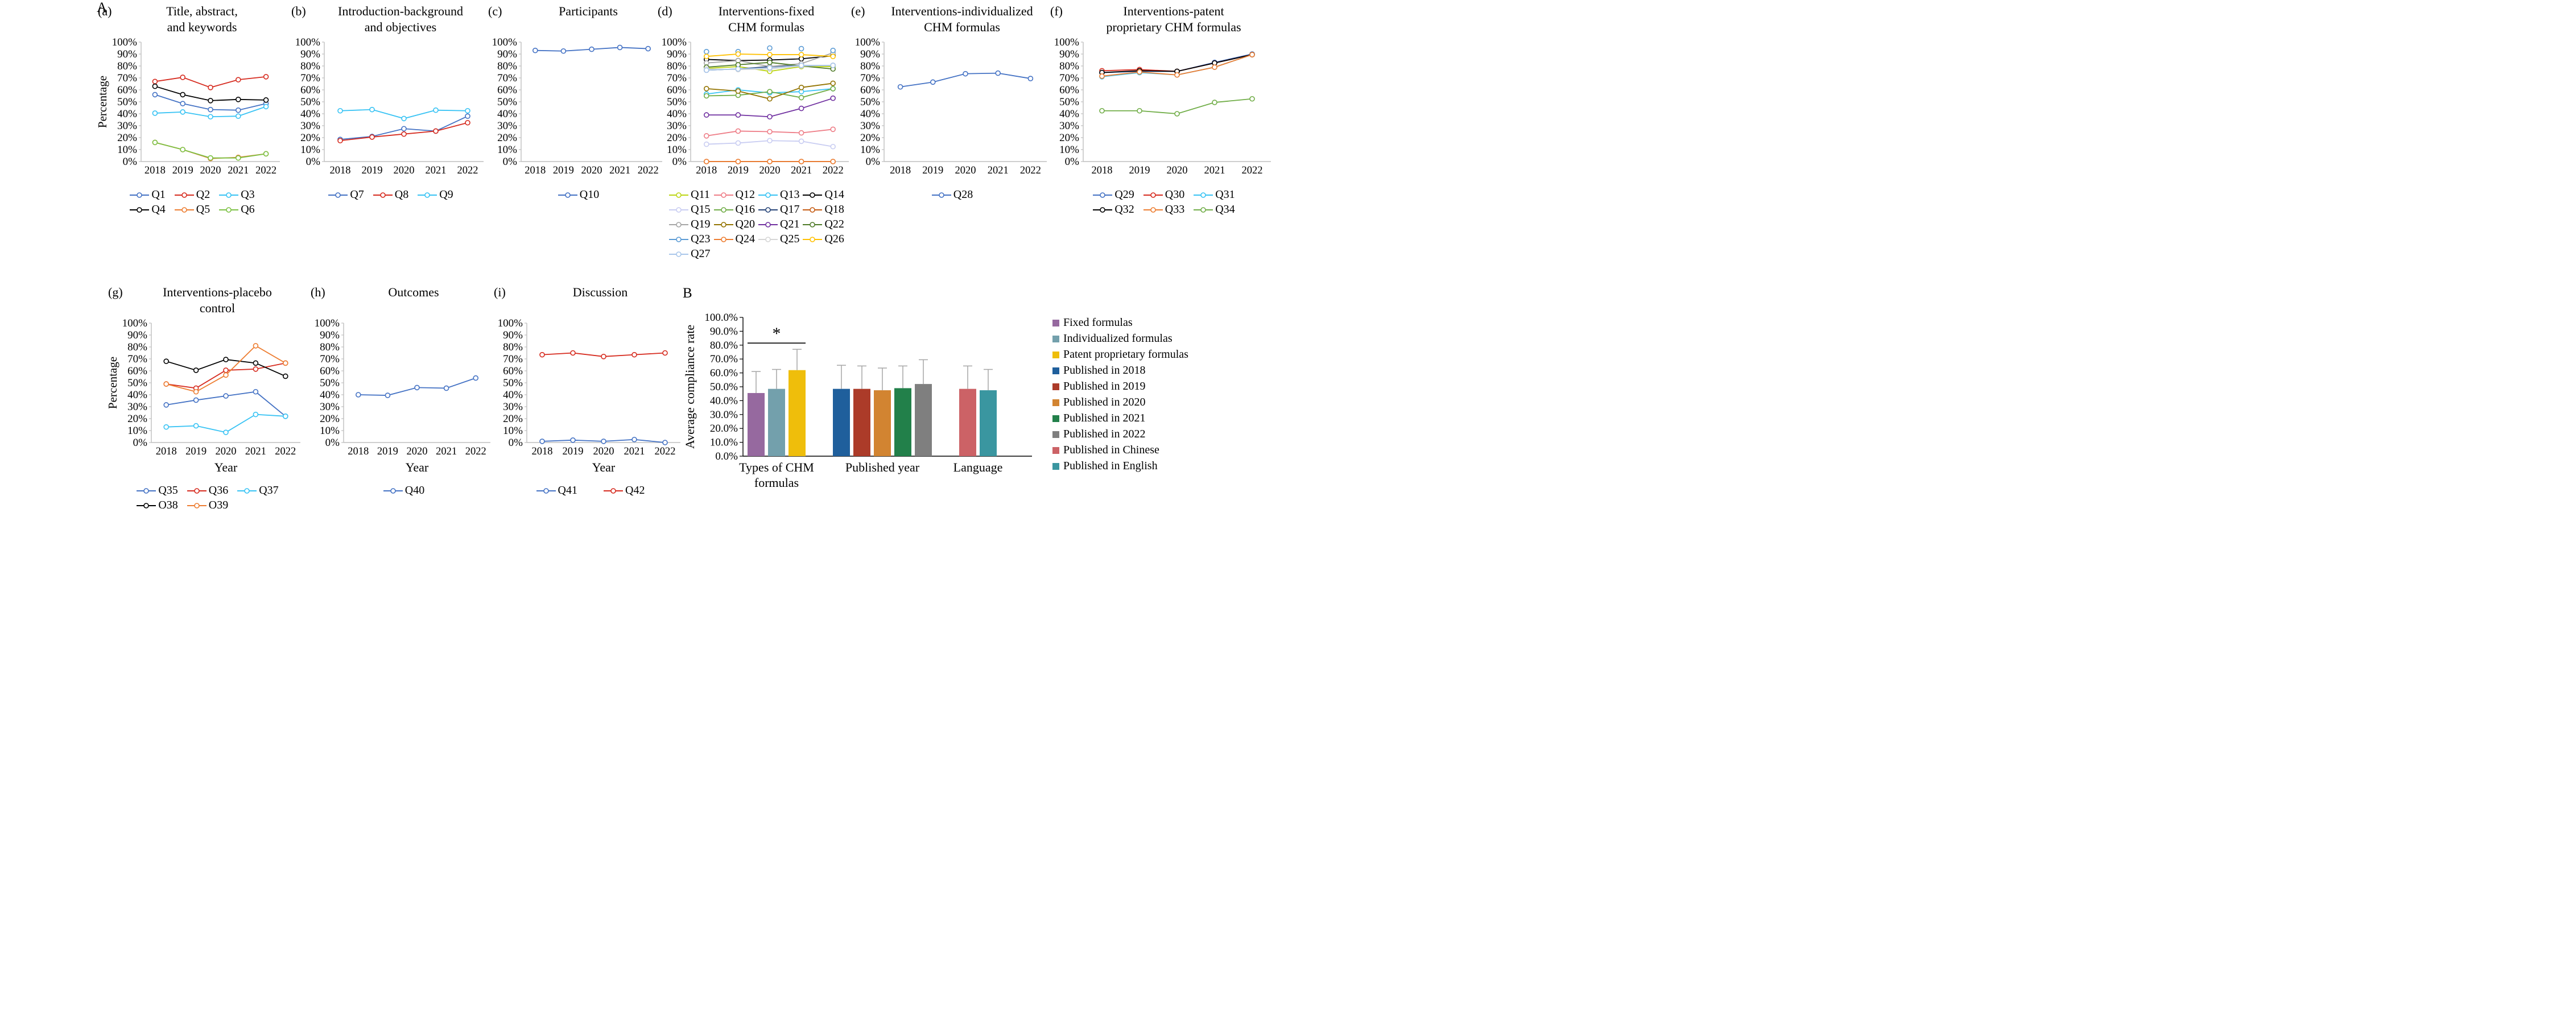 The image size is (2576, 1017). I want to click on data-point-Q23-2021, so click(801, 49).